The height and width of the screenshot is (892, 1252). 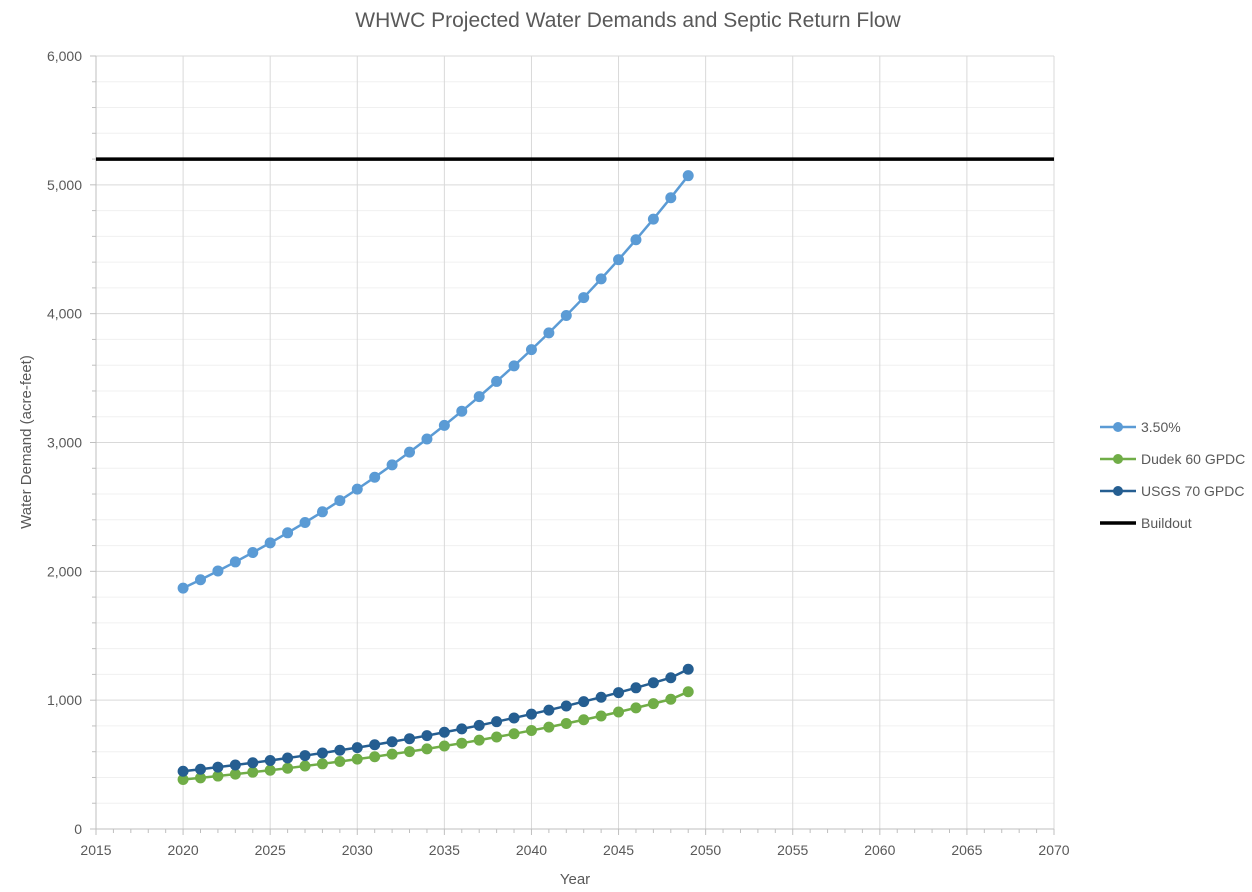 I want to click on x-tick-label: 2040, so click(x=531, y=850).